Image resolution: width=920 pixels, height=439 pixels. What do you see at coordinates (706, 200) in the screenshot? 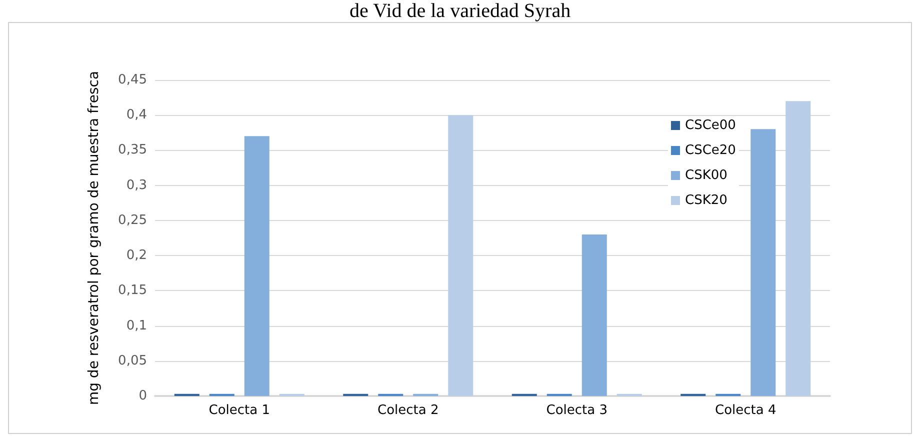
I see `legend-label: CSK20` at bounding box center [706, 200].